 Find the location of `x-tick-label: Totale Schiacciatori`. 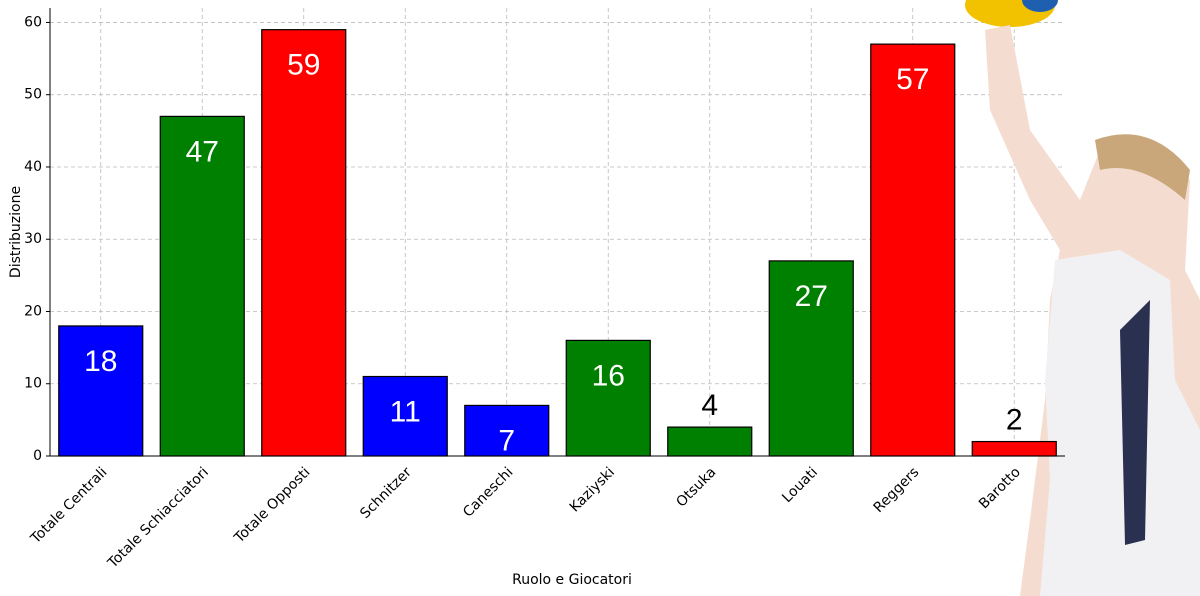

x-tick-label: Totale Schiacciatori is located at coordinates (158, 518).